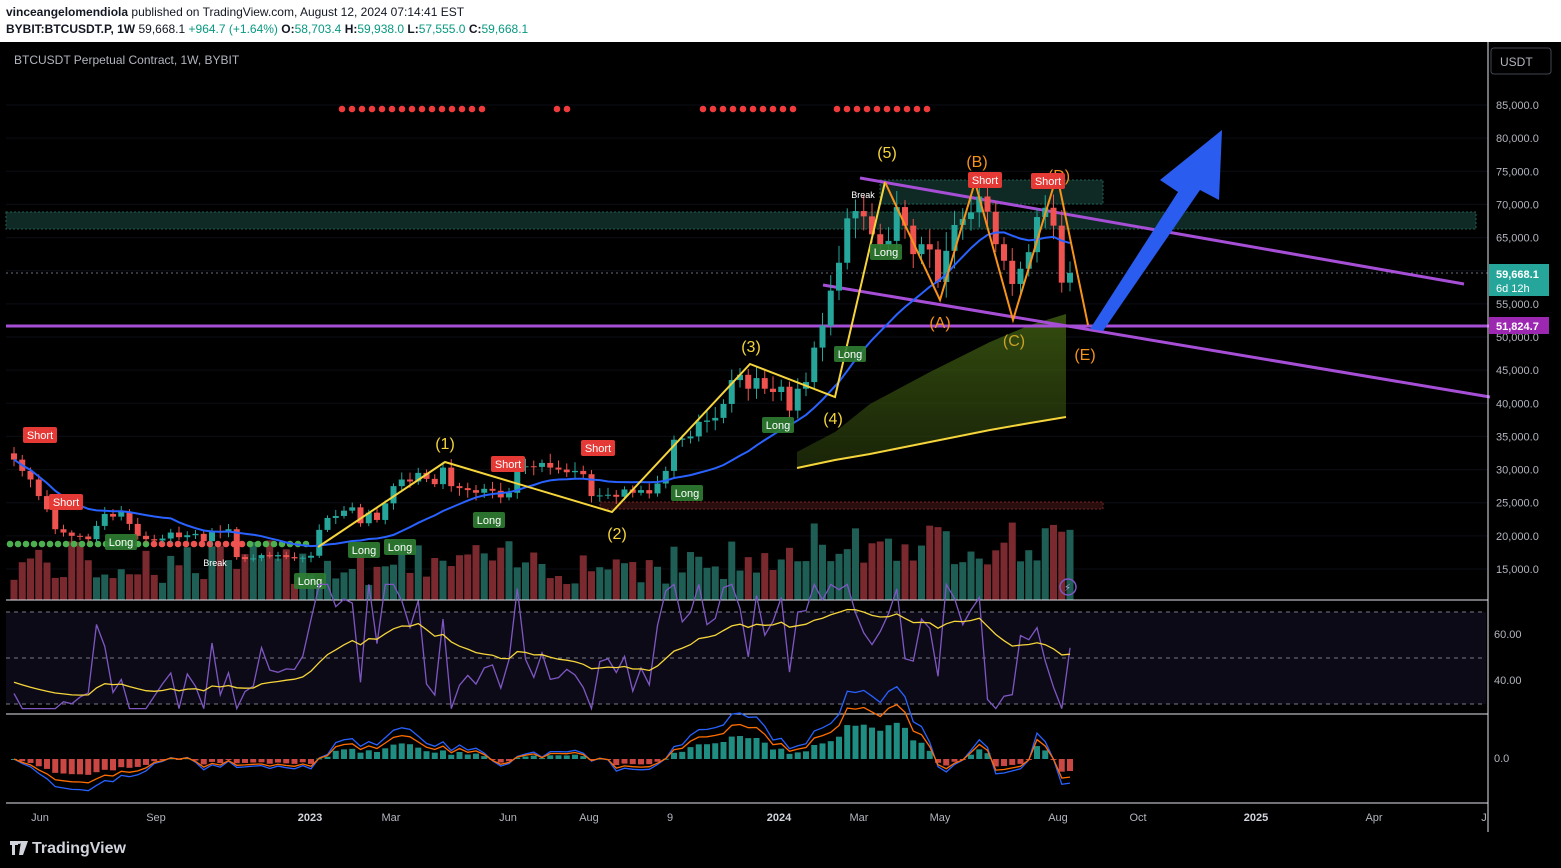 This screenshot has height=868, width=1561. What do you see at coordinates (986, 250) in the screenshot?
I see `correction-wave-path` at bounding box center [986, 250].